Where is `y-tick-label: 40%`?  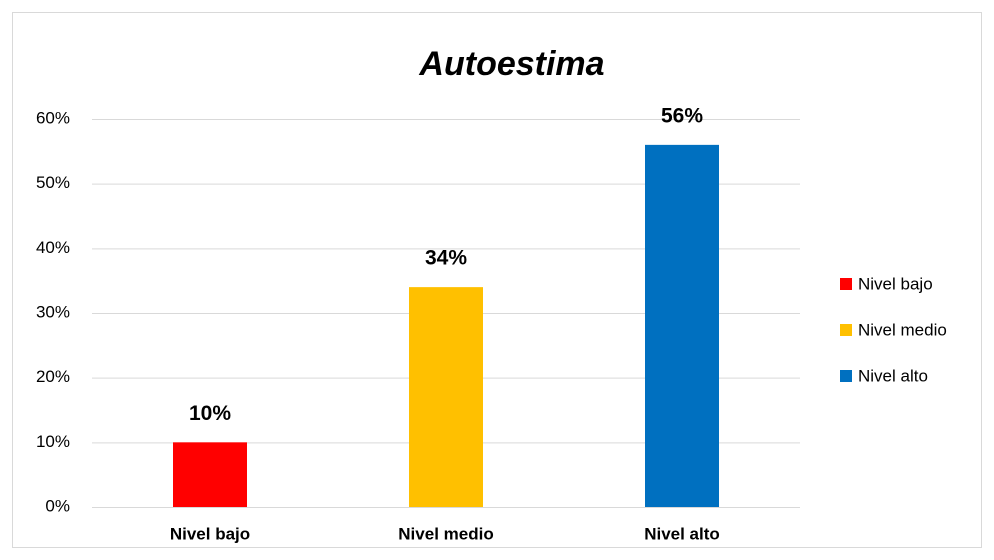
y-tick-label: 40% is located at coordinates (53, 247).